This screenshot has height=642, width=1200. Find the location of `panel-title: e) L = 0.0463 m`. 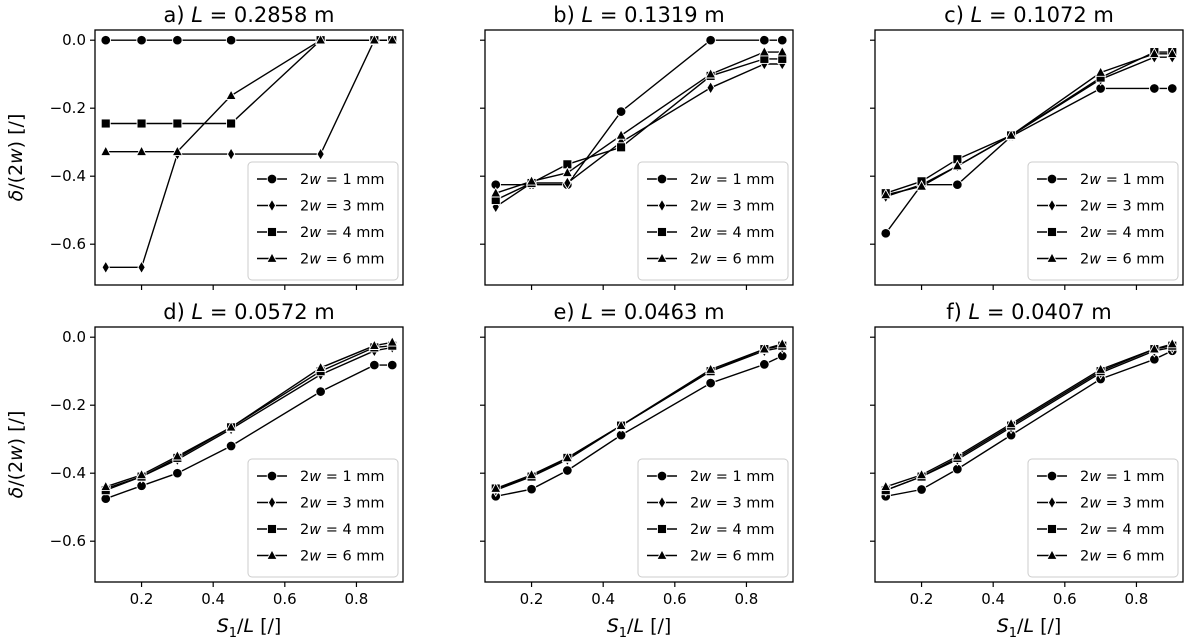

panel-title: e) L = 0.0463 m is located at coordinates (638, 312).